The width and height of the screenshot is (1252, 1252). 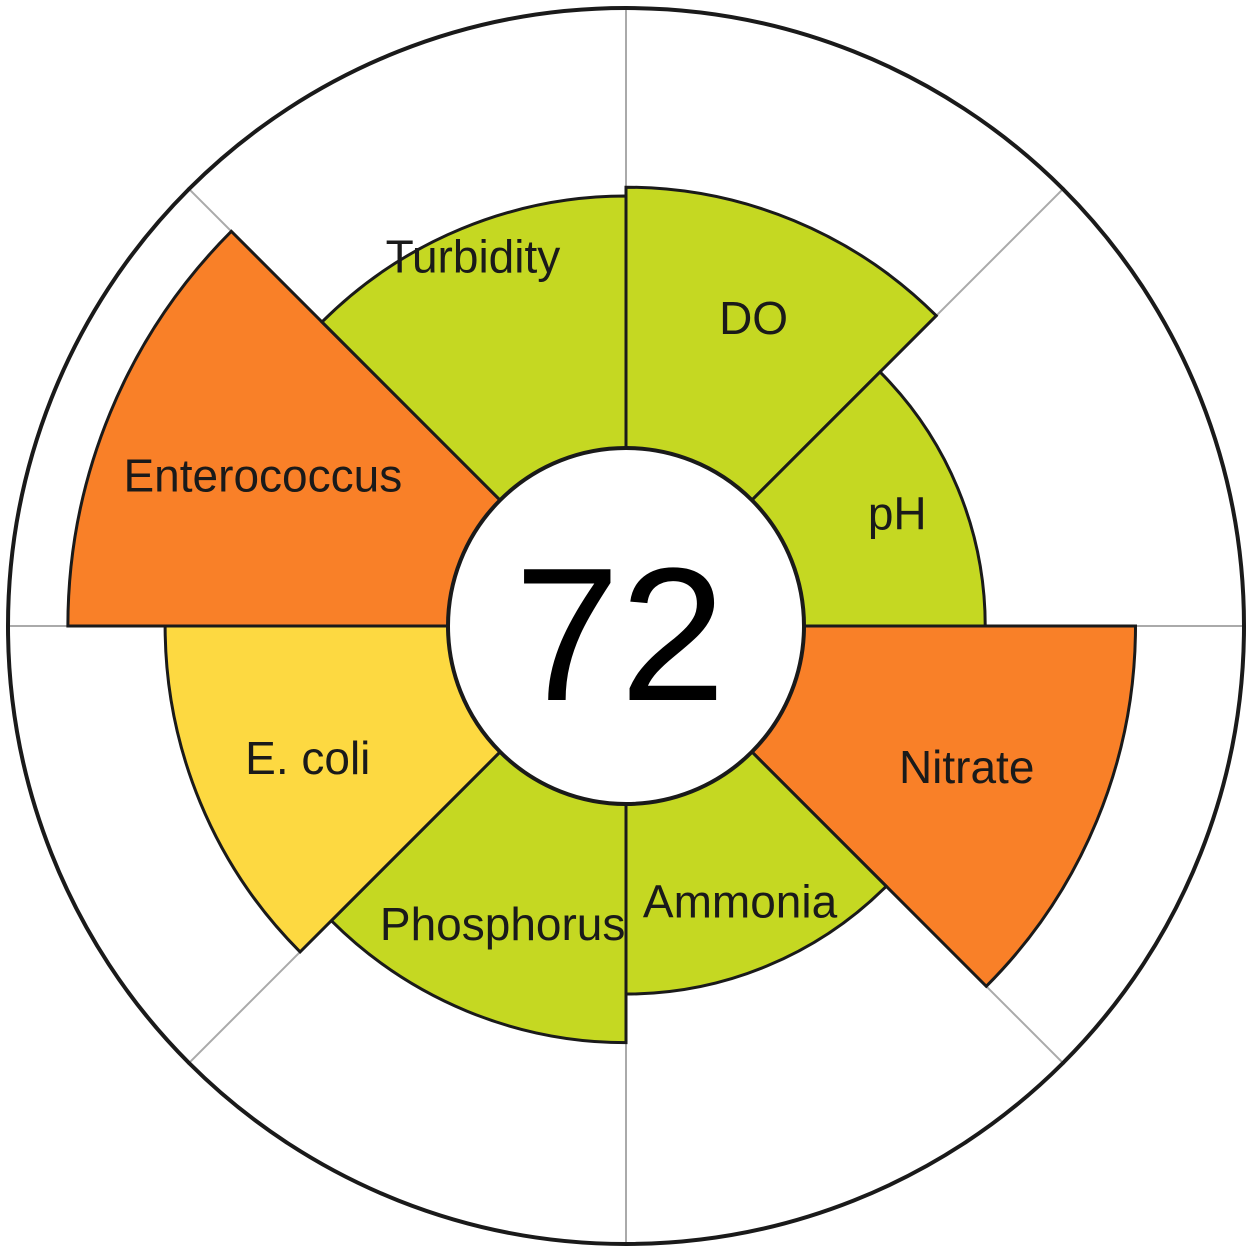 I want to click on category-label: Phosphorus, so click(x=503, y=924).